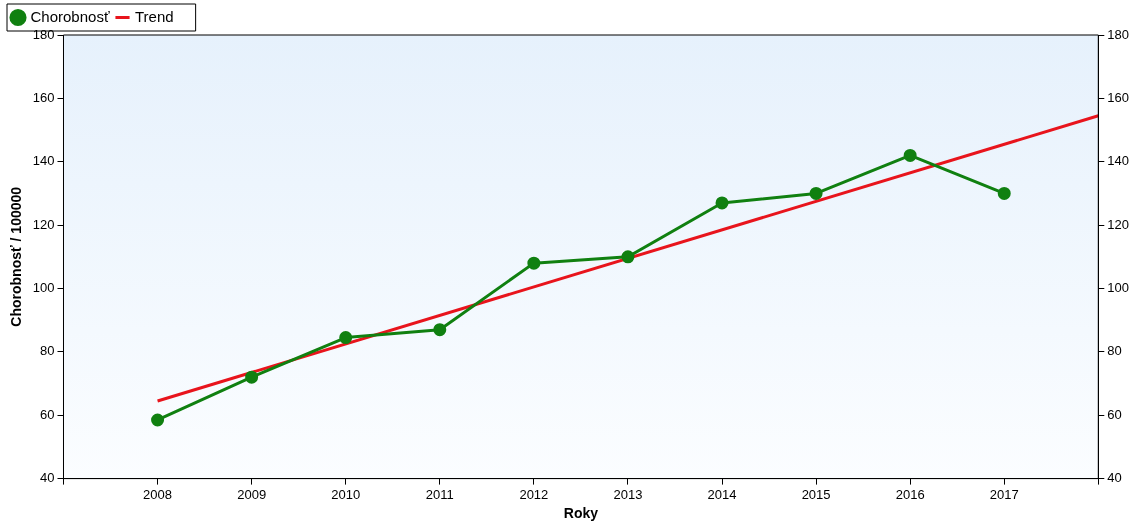  I want to click on x-tick-label: 2012, so click(534, 494).